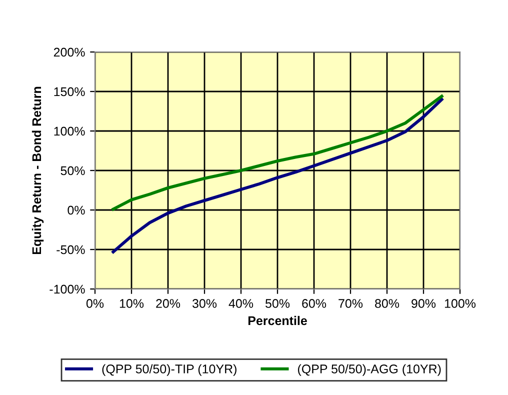 The image size is (508, 395). Describe the element at coordinates (38, 170) in the screenshot. I see `y-axis-title: Equity Return - Bond Return` at that location.